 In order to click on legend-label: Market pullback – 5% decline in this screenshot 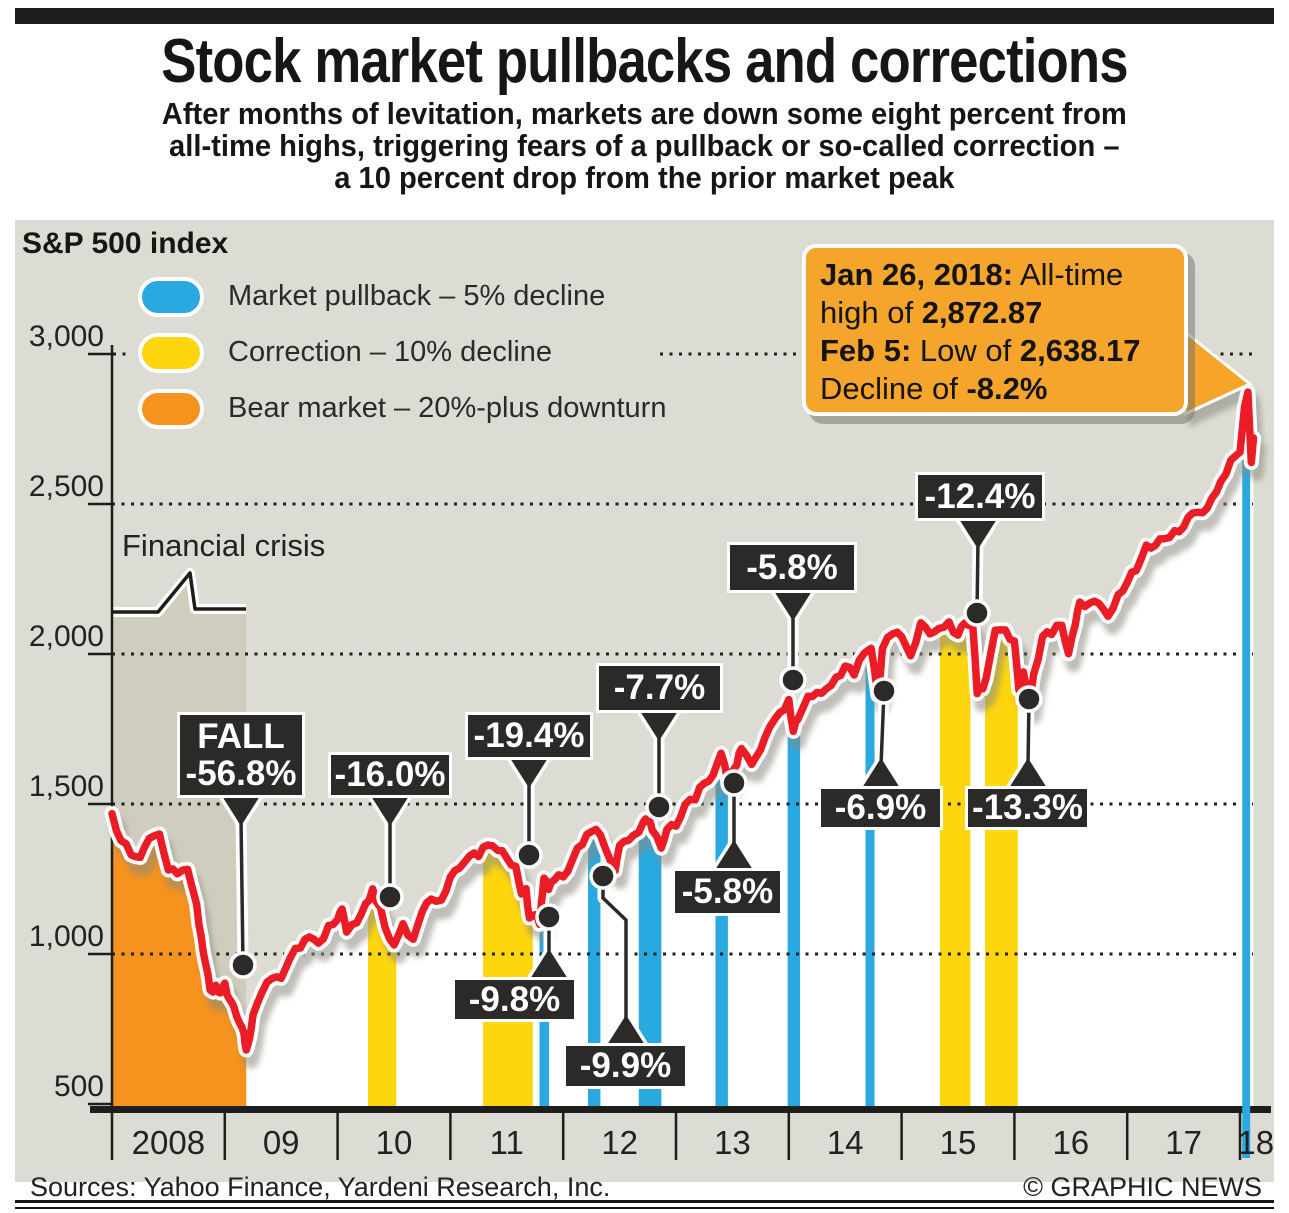, I will do `click(417, 296)`.